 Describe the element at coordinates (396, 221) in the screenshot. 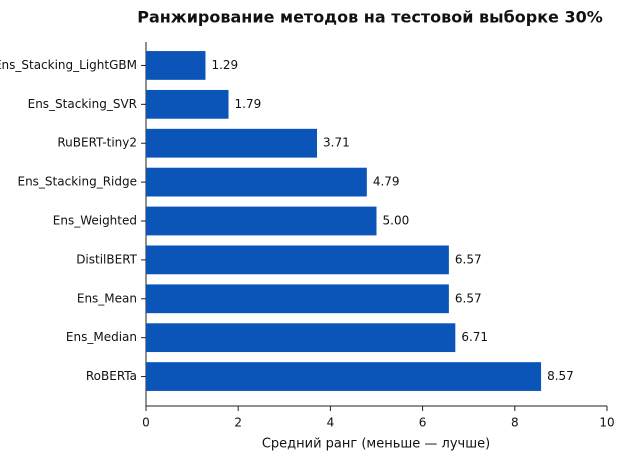

I see `value-label: 5.00` at that location.